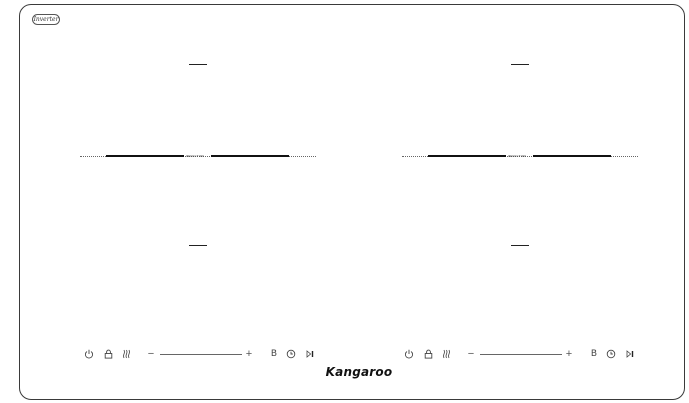  Describe the element at coordinates (46, 19) in the screenshot. I see `inverter-badge: Inverter` at that location.